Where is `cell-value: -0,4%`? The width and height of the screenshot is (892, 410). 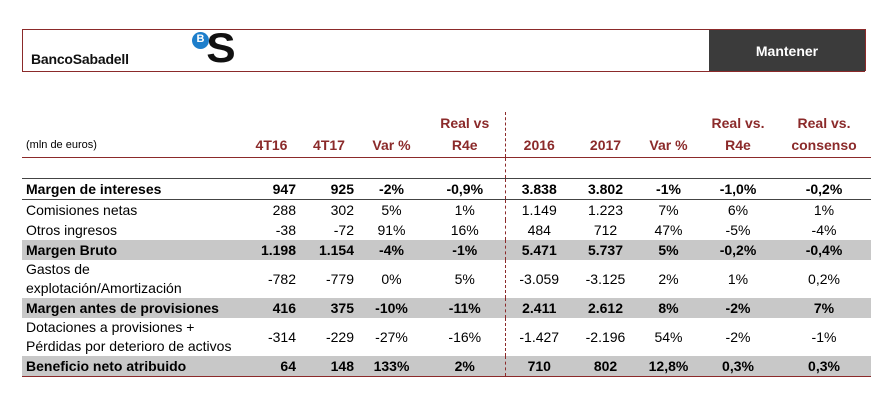 cell-value: -0,4% is located at coordinates (824, 250).